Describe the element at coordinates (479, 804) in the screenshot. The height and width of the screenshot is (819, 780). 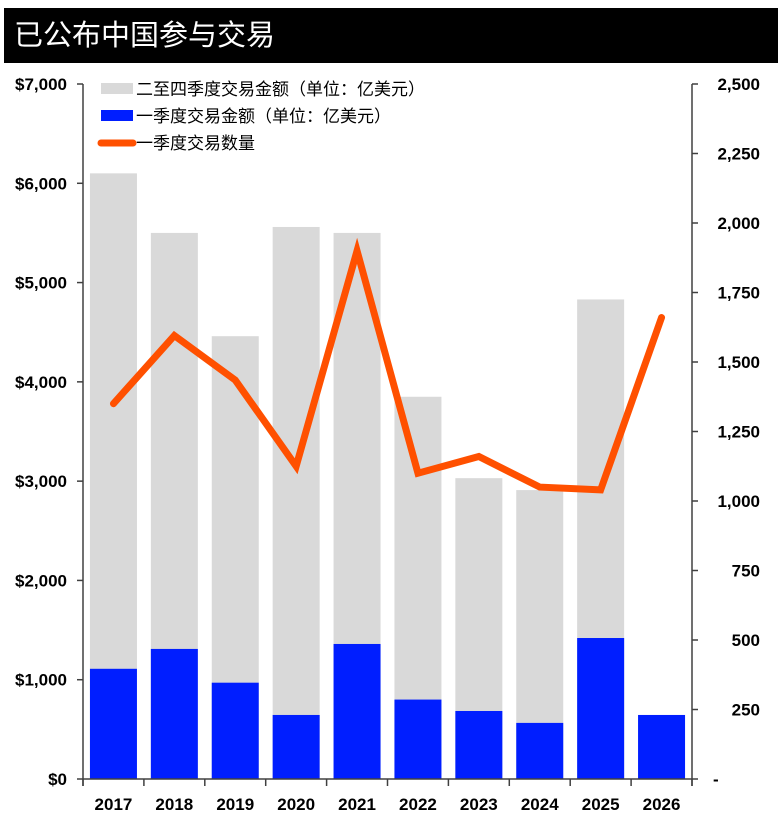
I see `x-tick-label: 2023` at that location.